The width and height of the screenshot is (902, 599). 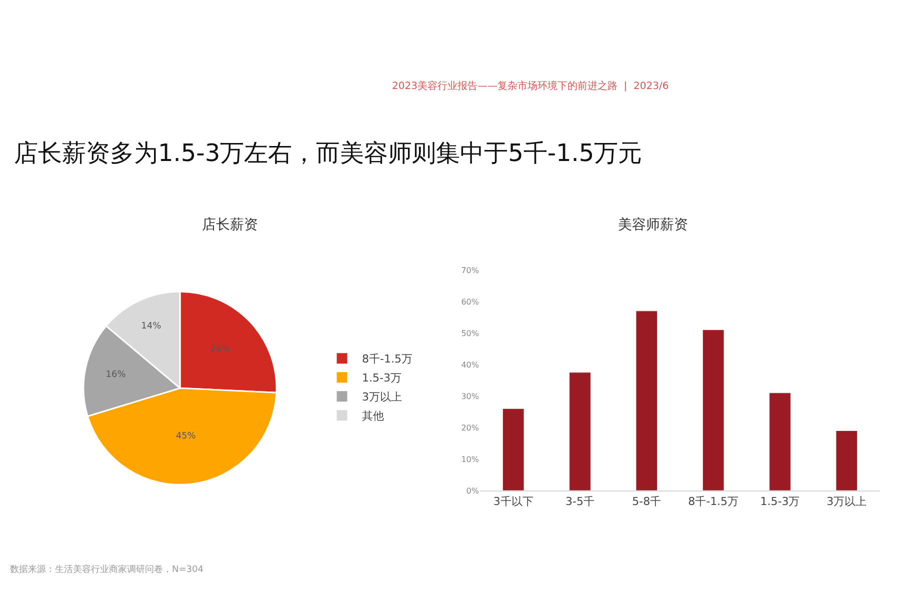 What do you see at coordinates (230, 225) in the screenshot?
I see `chart-title: 店长薪资` at bounding box center [230, 225].